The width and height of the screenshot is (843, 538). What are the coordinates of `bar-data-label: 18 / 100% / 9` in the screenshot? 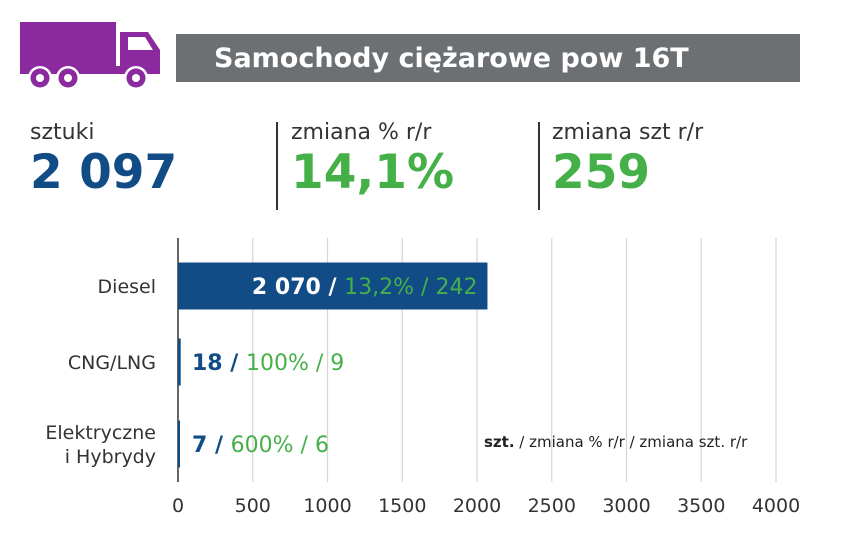 It's located at (268, 363).